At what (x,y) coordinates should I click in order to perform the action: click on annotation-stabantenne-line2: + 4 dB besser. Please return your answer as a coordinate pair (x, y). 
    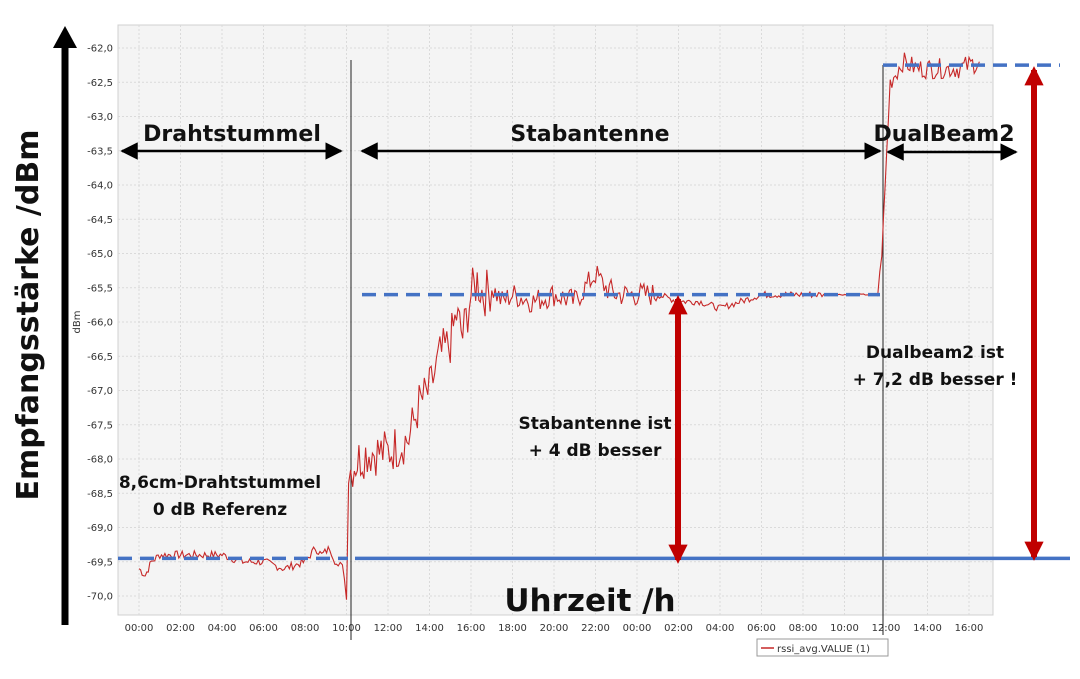
    Looking at the image, I should click on (595, 451).